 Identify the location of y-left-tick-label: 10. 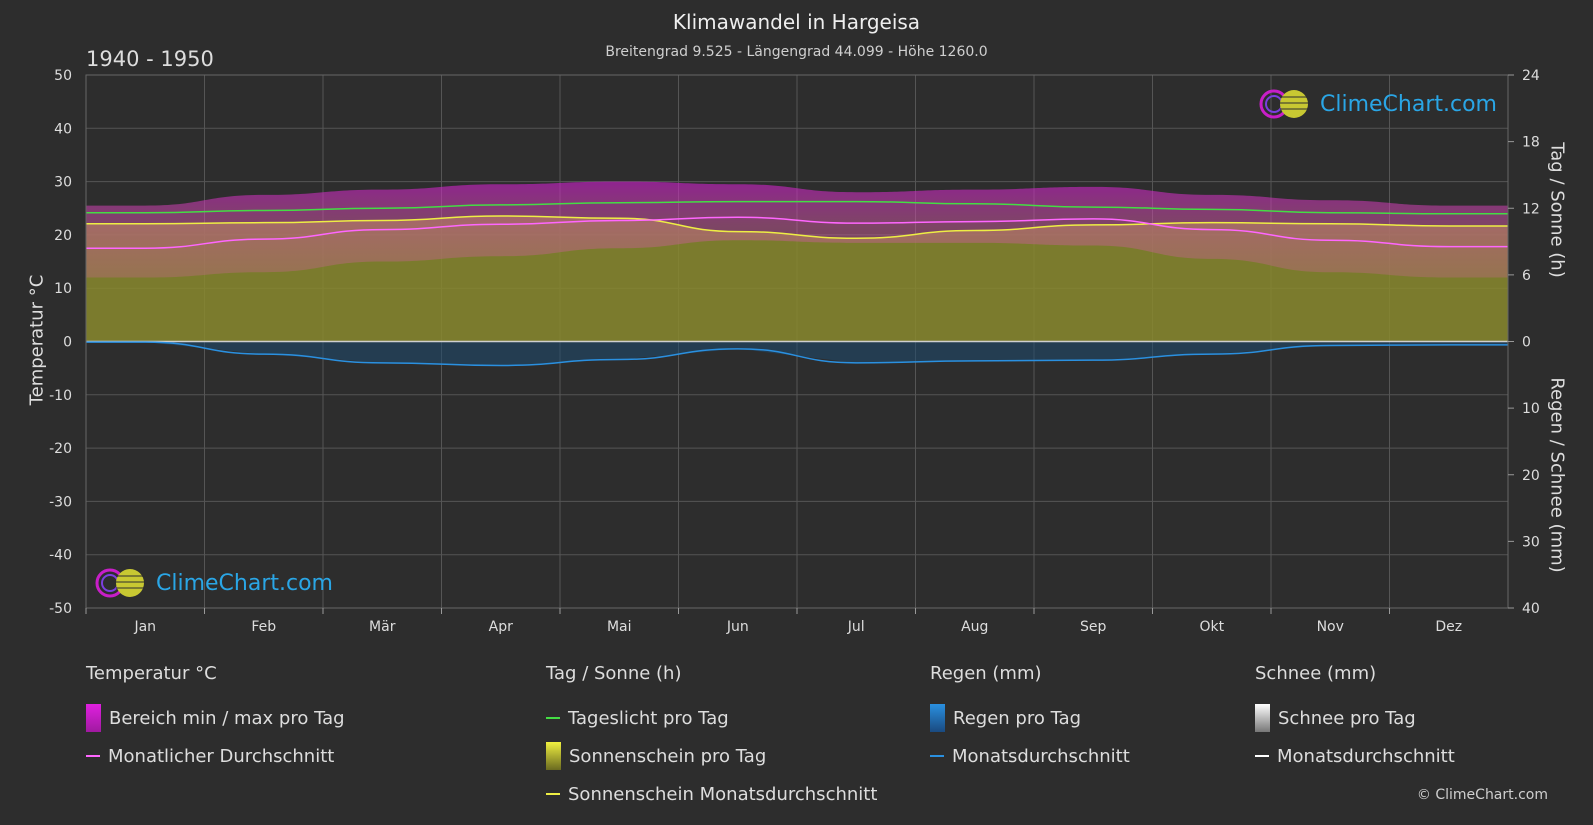
(63, 289).